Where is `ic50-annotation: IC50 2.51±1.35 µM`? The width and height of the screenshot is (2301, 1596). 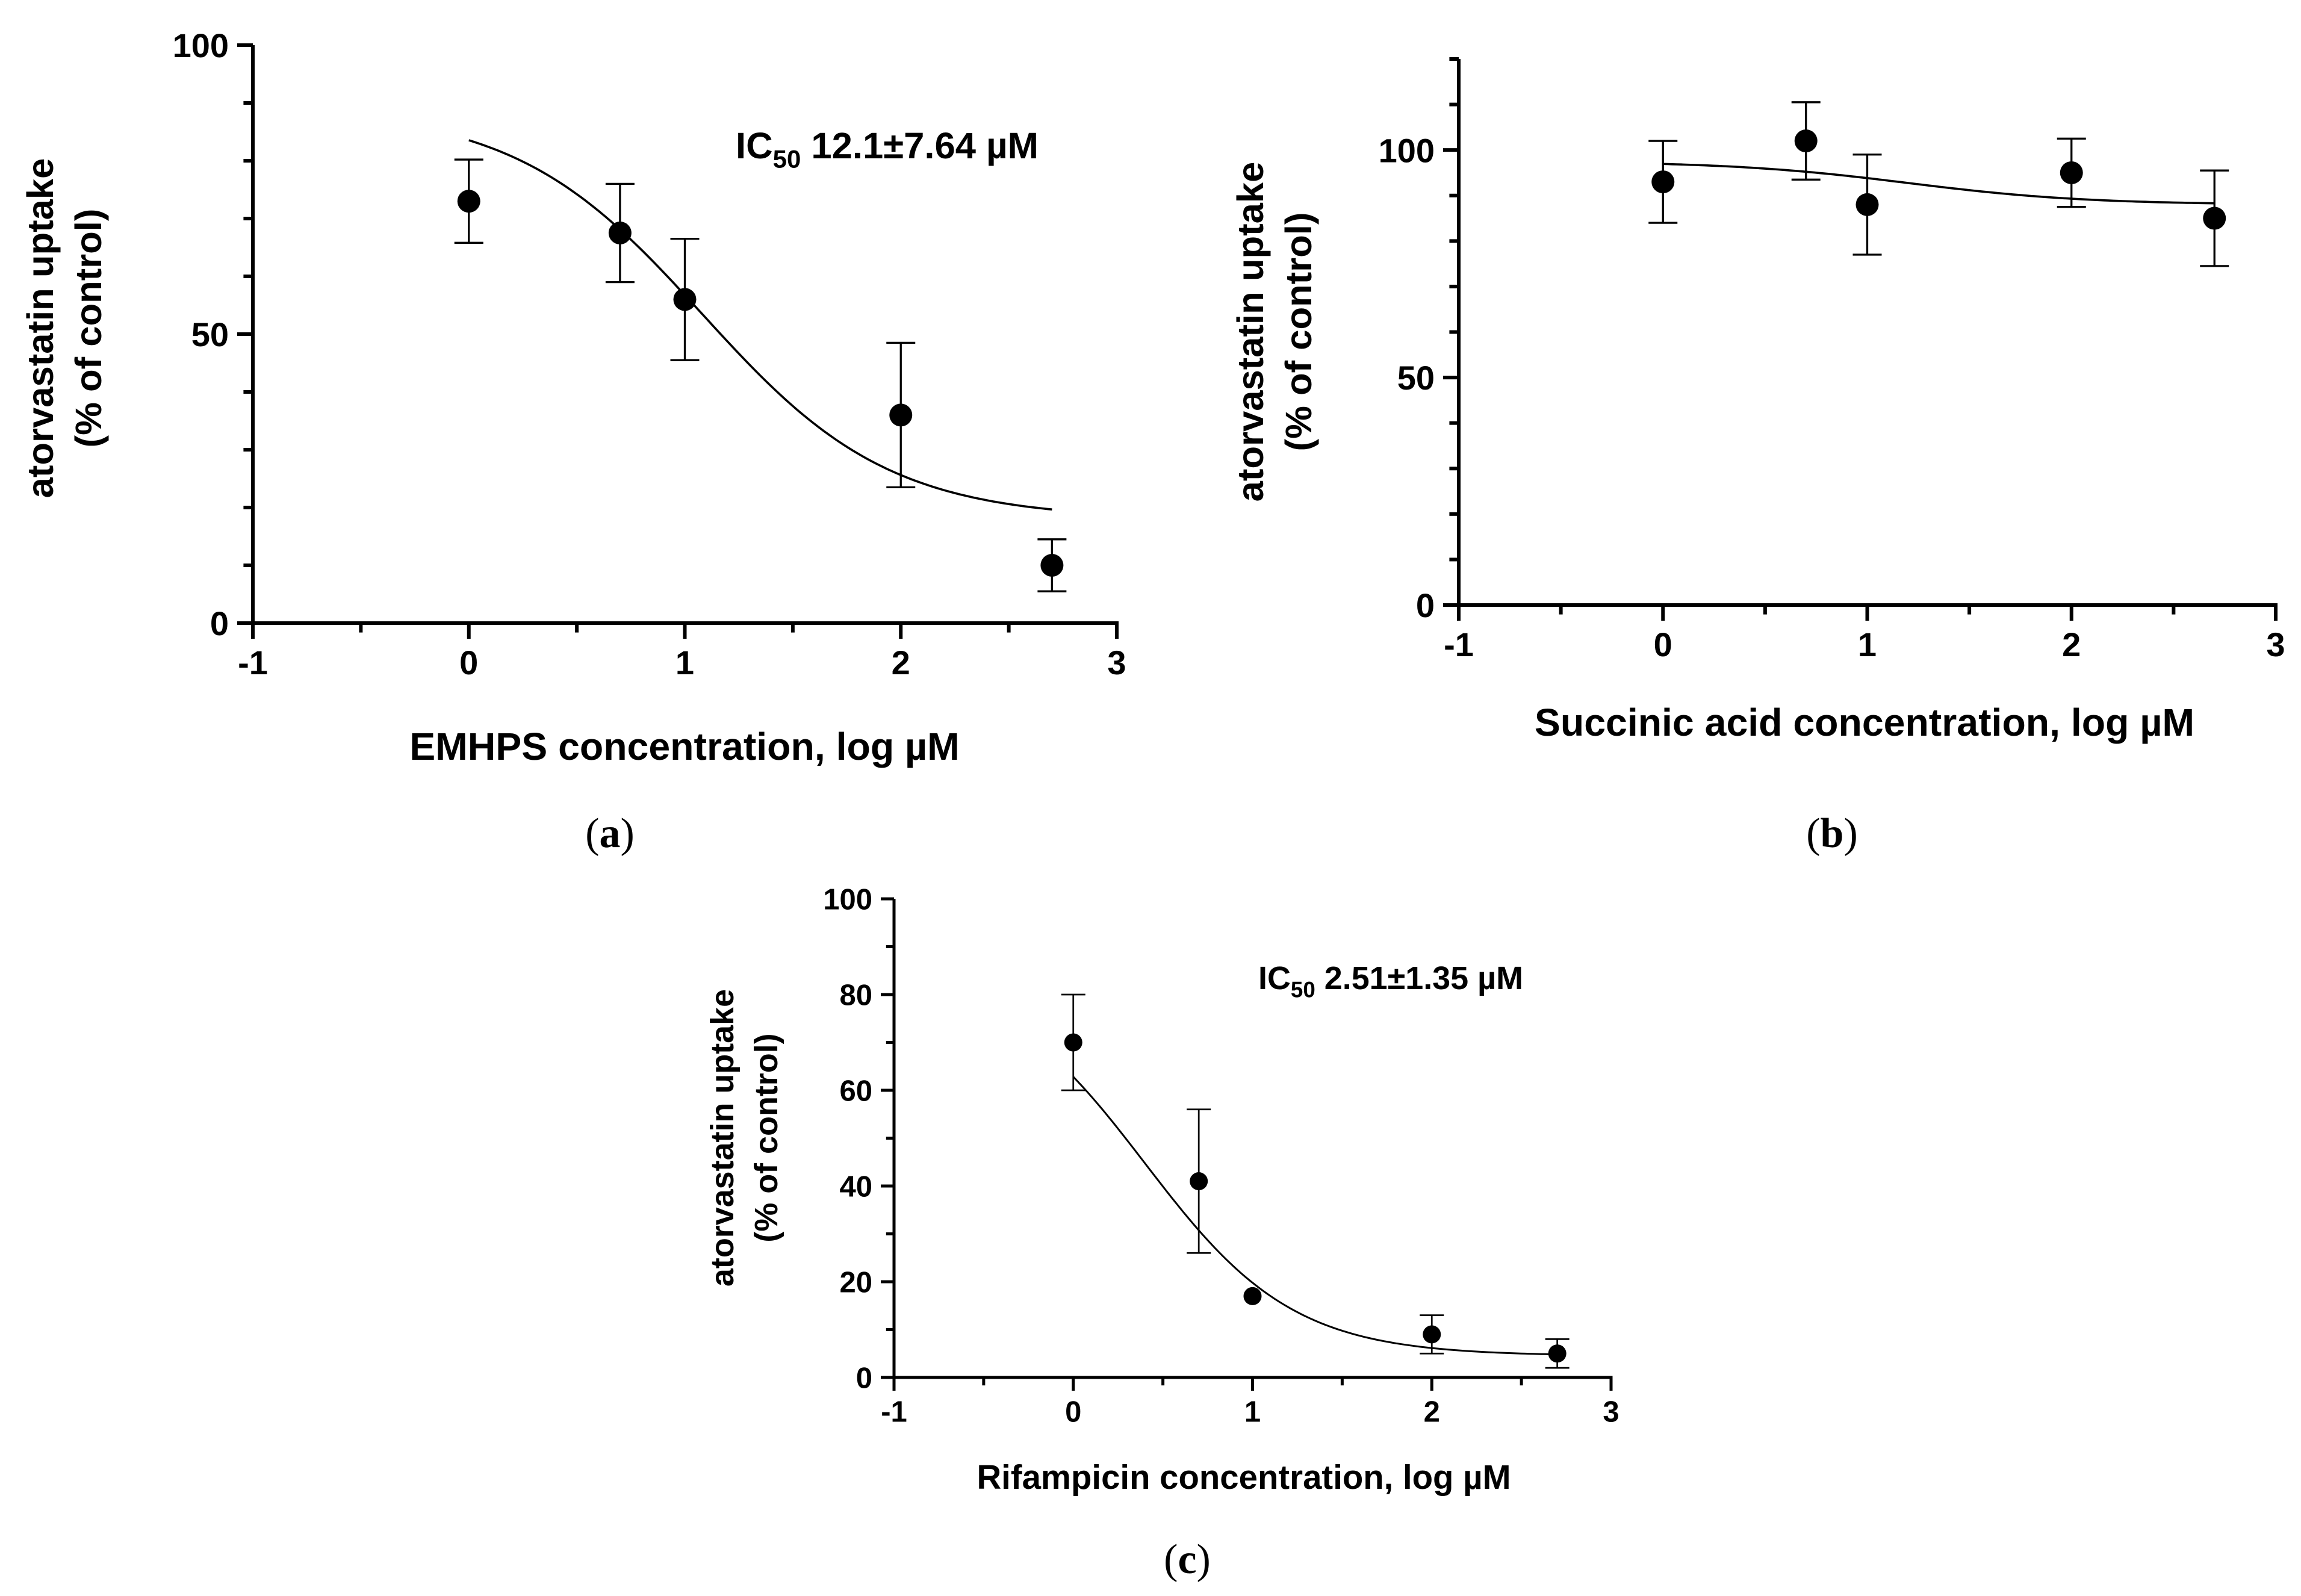 ic50-annotation: IC50 2.51±1.35 µM is located at coordinates (1390, 981).